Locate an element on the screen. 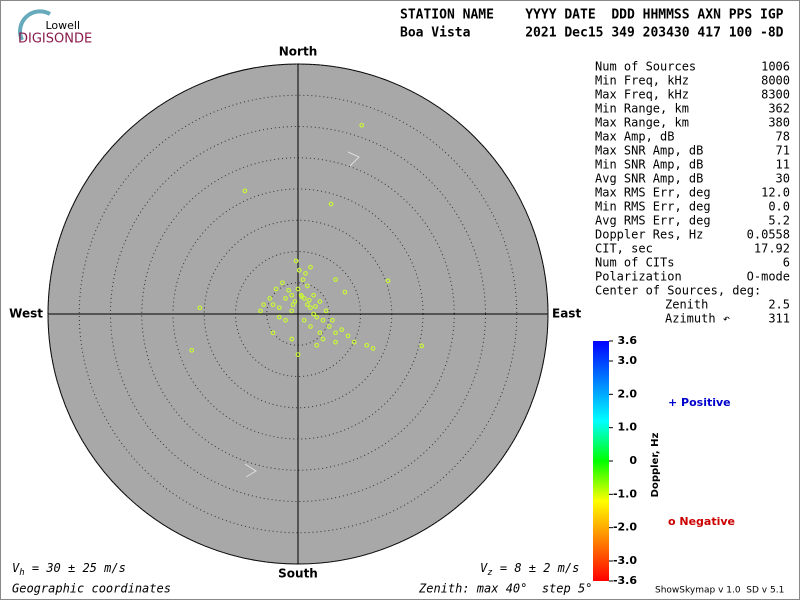 The height and width of the screenshot is (600, 800). stat-value: 380 is located at coordinates (779, 123).